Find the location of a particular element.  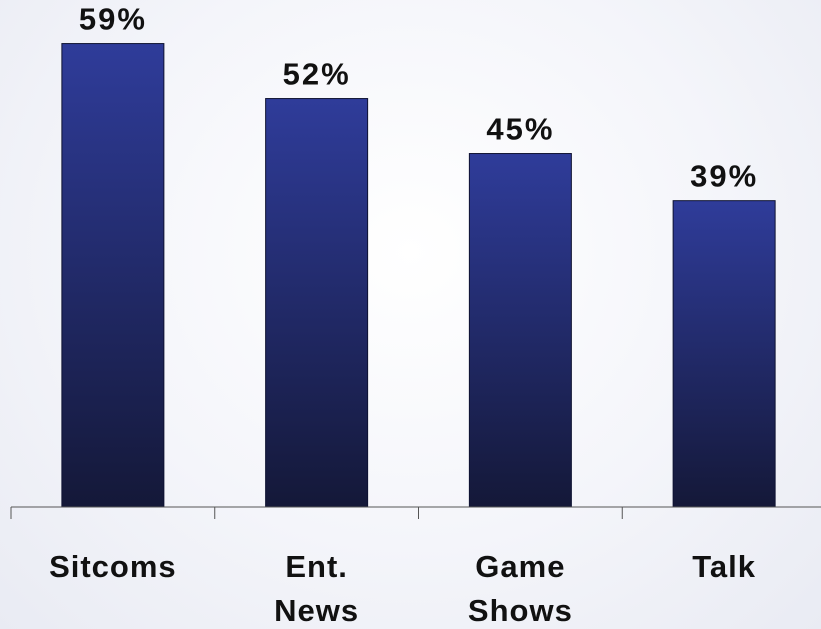

category-labels-group: Sitcoms Ent. News Game Shows Talk is located at coordinates (402, 588).